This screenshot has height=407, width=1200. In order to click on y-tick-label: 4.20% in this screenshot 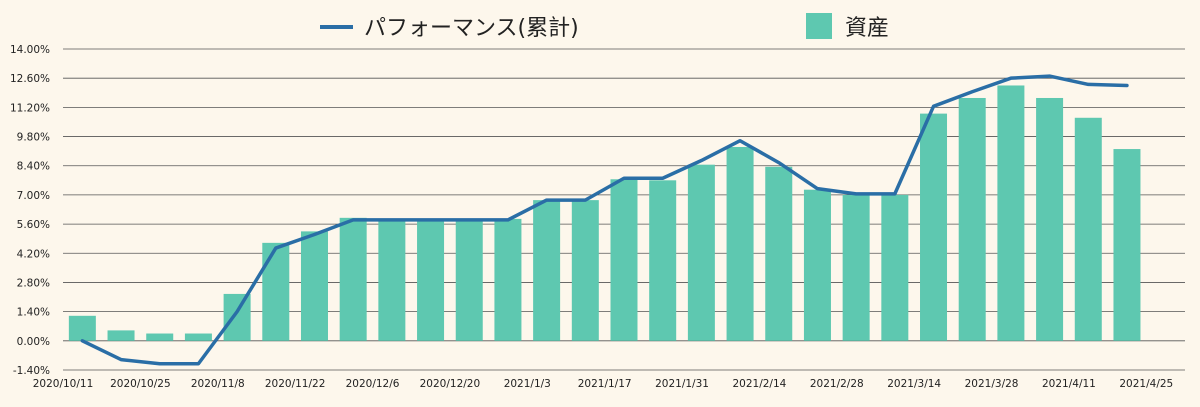, I will do `click(33, 254)`.